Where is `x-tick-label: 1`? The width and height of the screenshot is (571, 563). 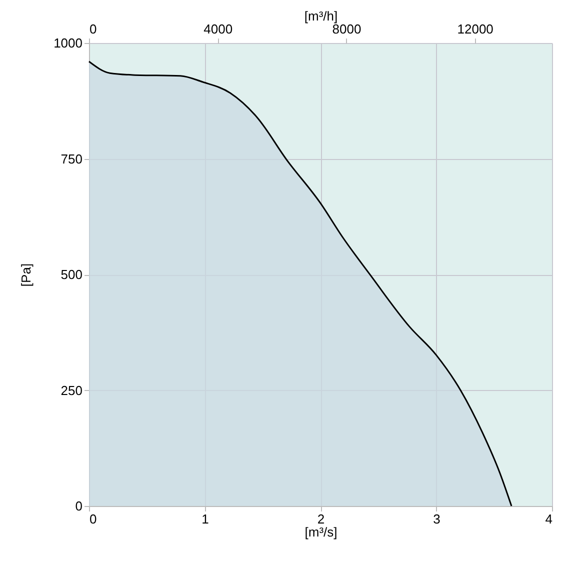 x-tick-label: 1 is located at coordinates (205, 519).